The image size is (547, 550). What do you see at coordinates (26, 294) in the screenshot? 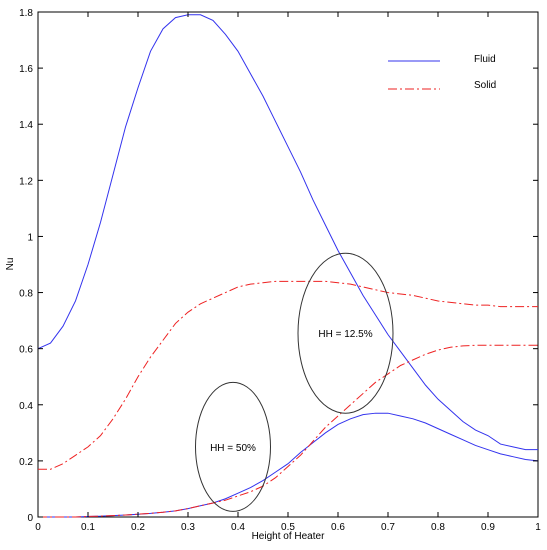
I see `y-tick-label: 0.8` at bounding box center [26, 294].